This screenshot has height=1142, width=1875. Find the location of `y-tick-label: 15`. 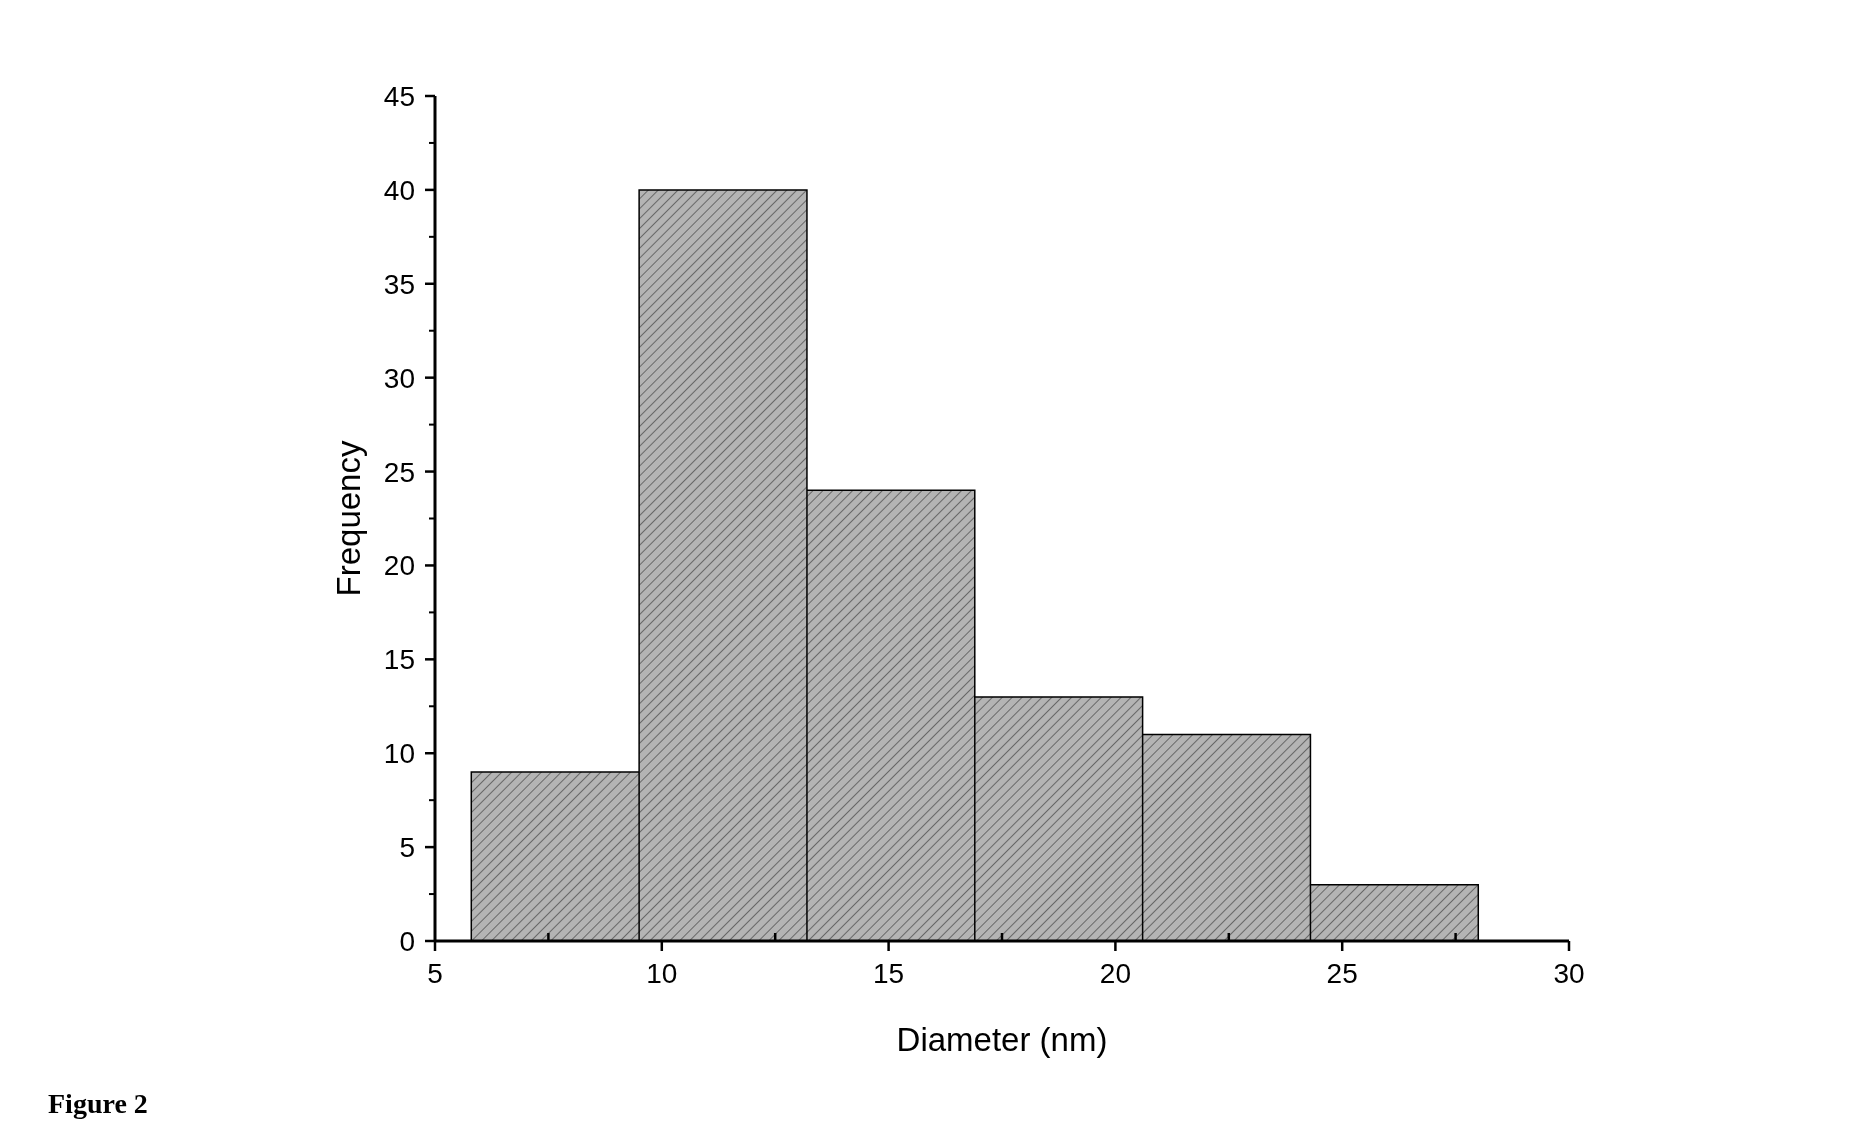

y-tick-label: 15 is located at coordinates (399, 660).